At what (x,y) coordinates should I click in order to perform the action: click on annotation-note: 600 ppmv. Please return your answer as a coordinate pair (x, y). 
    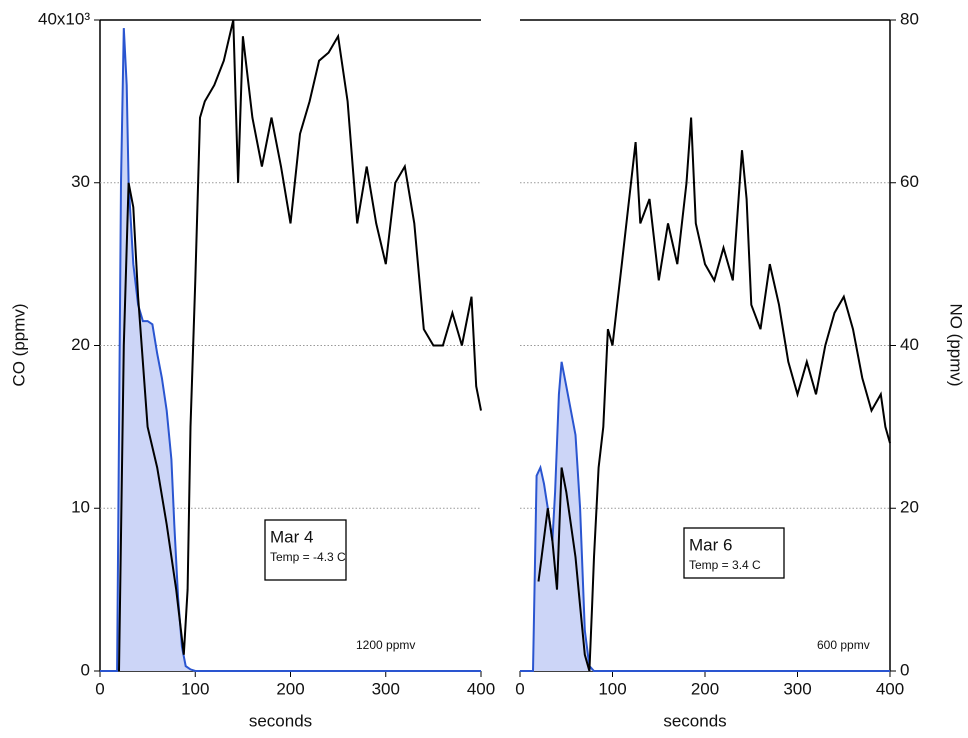
    Looking at the image, I should click on (843, 645).